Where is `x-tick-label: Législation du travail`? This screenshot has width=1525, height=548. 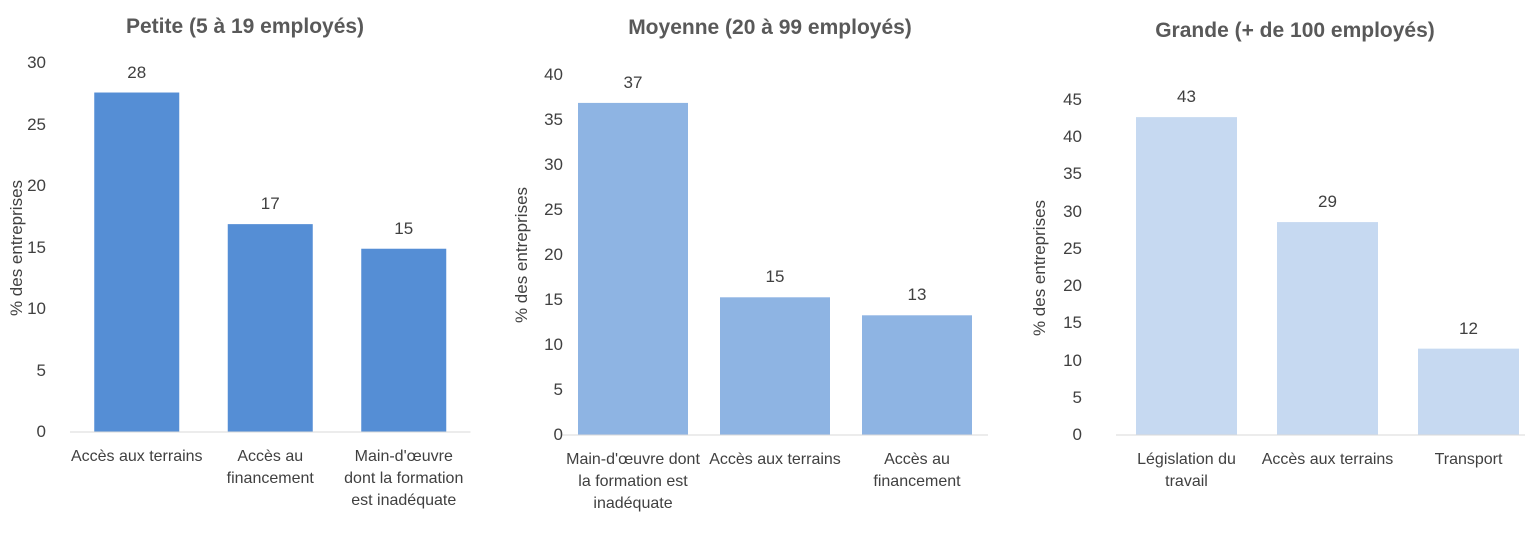
x-tick-label: Législation du travail is located at coordinates (1186, 470).